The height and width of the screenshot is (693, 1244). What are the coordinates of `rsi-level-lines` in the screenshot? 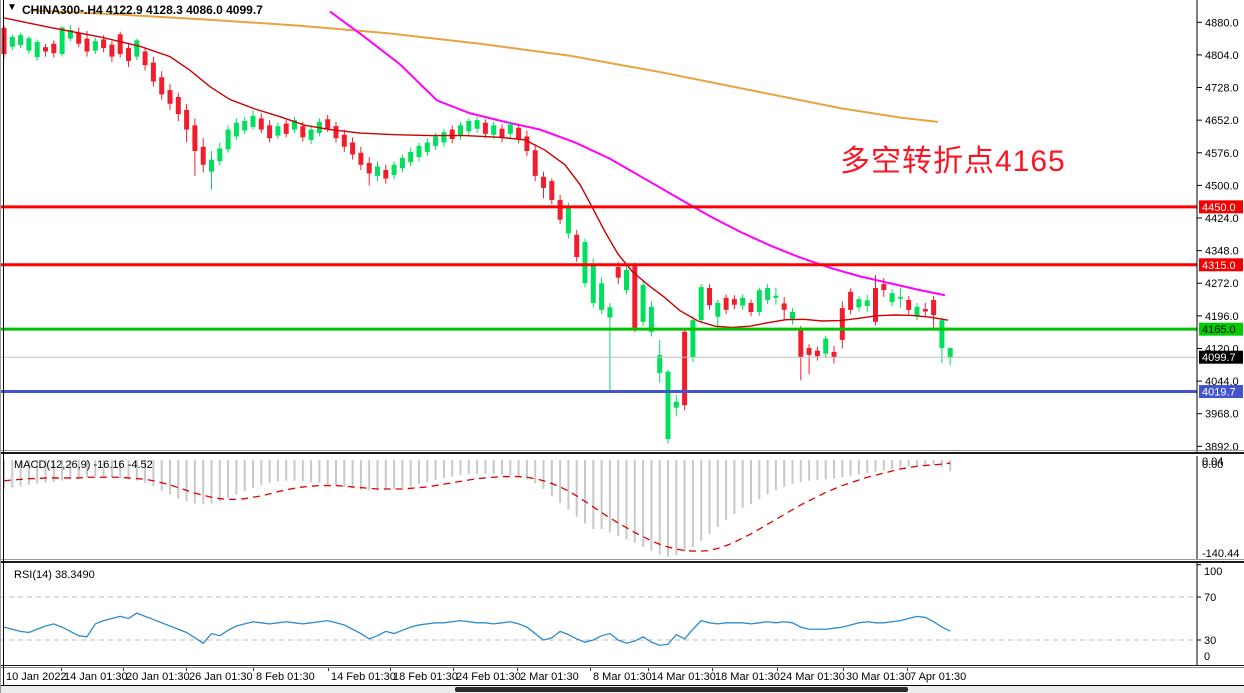 It's located at (598, 618).